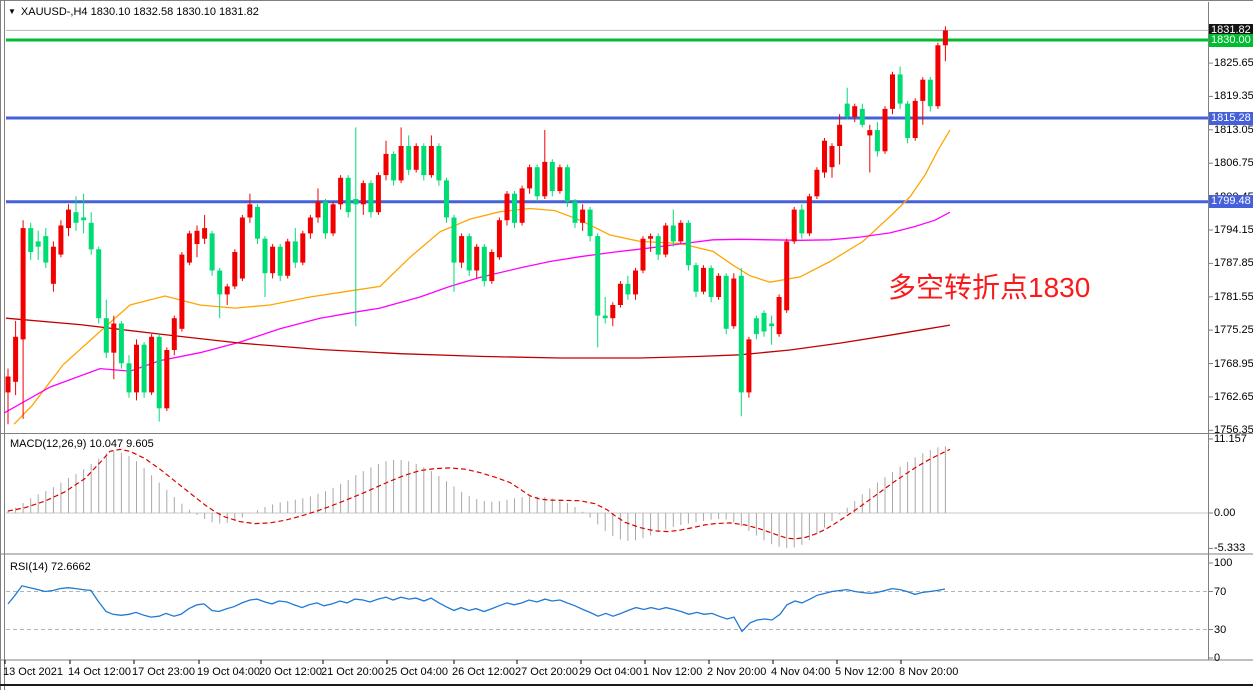 The width and height of the screenshot is (1253, 690). I want to click on time-axis-label: 1 Nov 12:00, so click(673, 672).